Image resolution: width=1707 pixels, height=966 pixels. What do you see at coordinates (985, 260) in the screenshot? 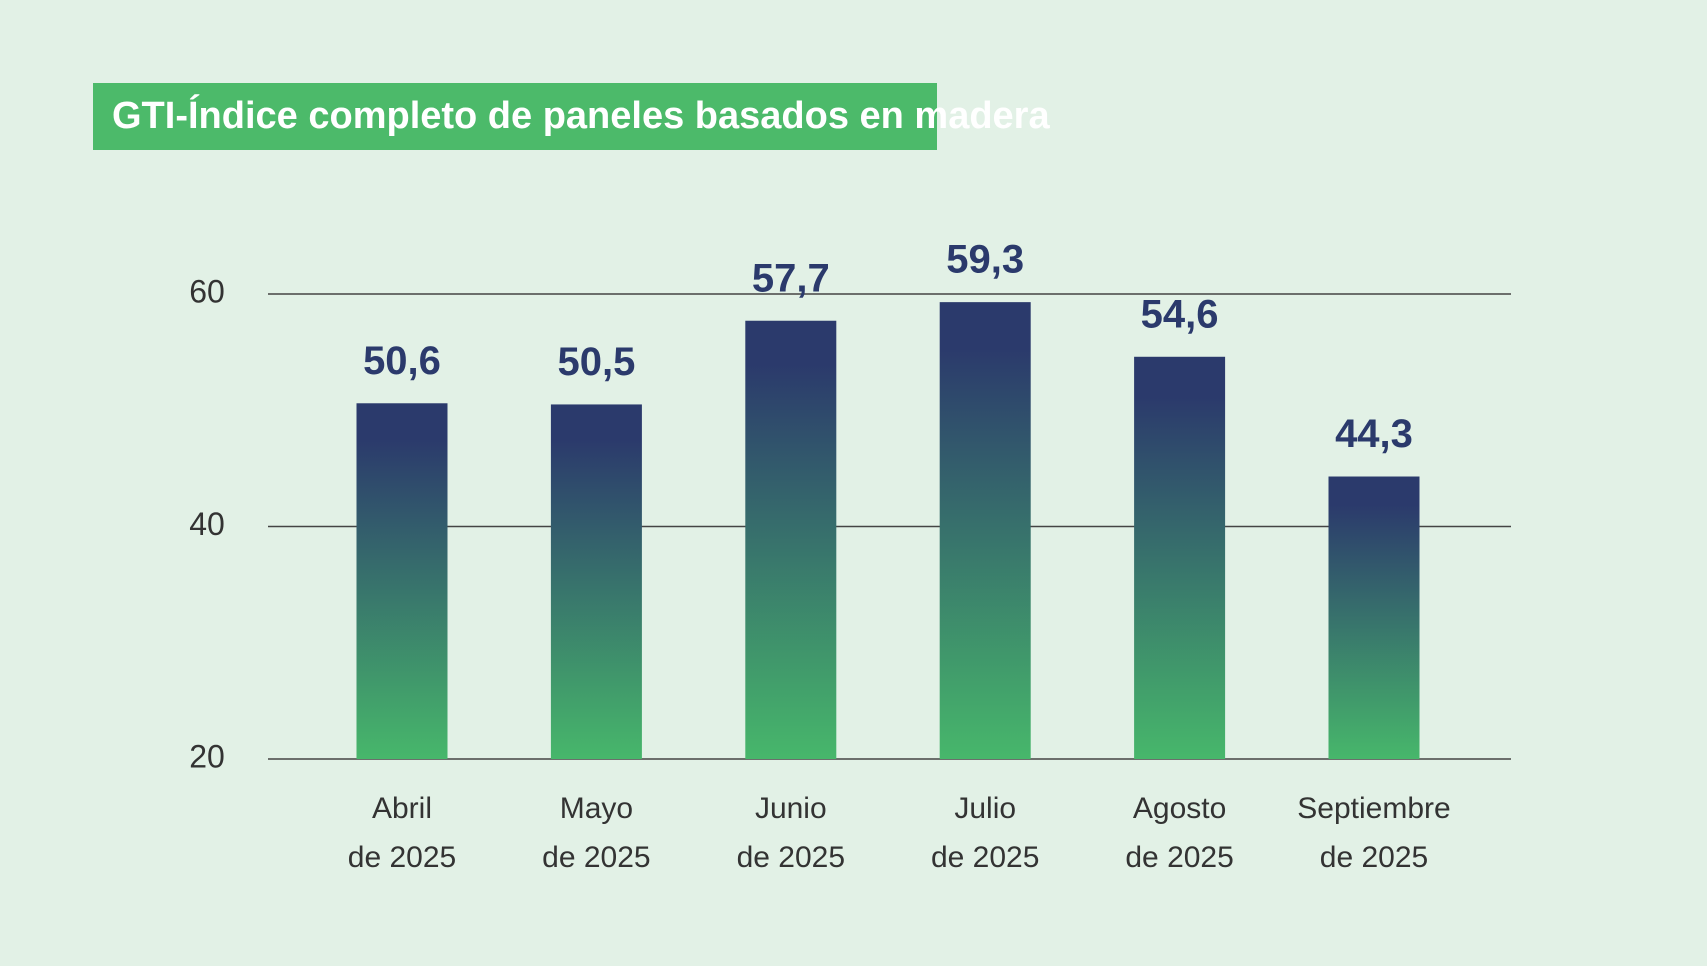
I see `value-label: 59,3` at bounding box center [985, 260].